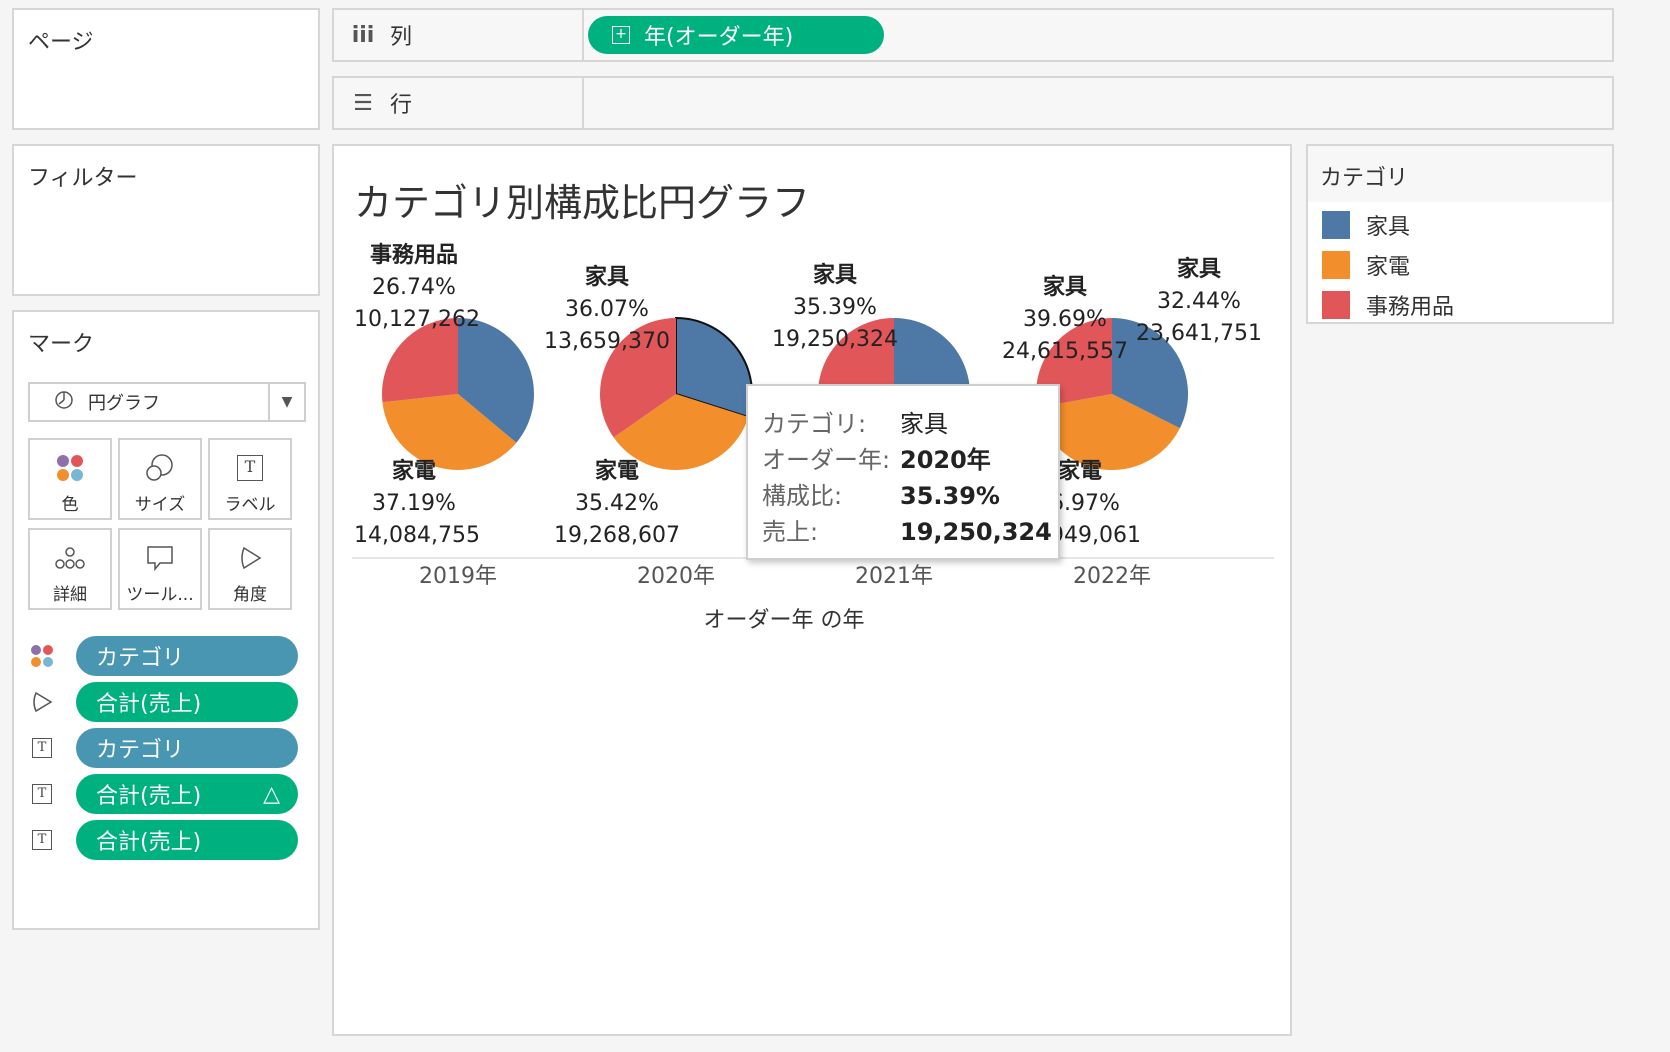  I want to click on chevron-down-icon: ▼, so click(286, 402).